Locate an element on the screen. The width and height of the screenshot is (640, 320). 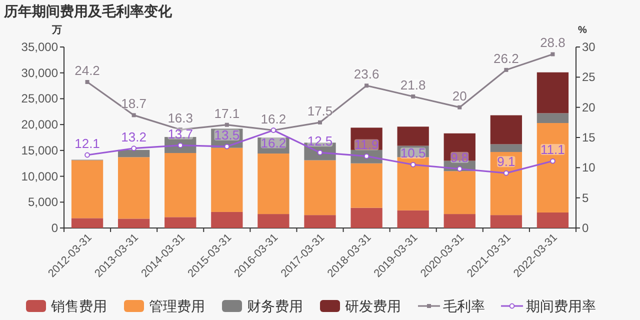
y-tick-label: 5,000 is located at coordinates (43, 202).